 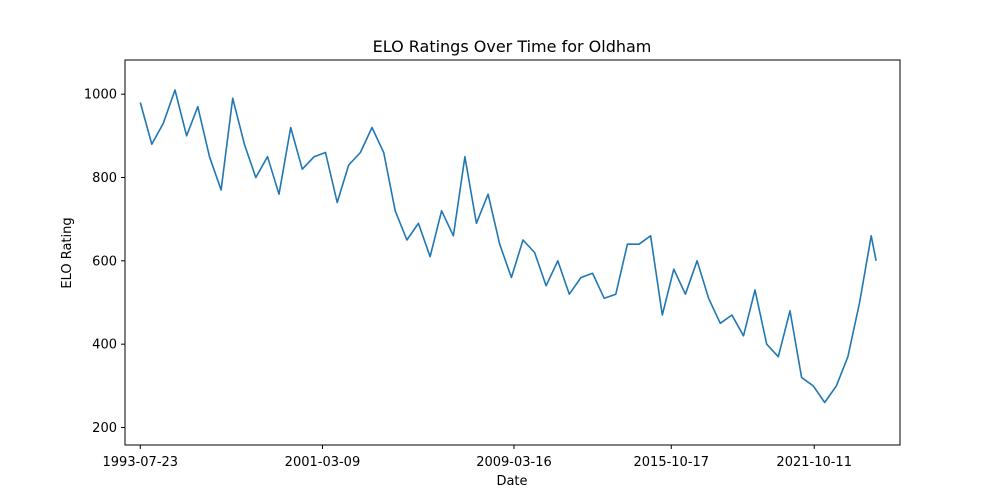 I want to click on x-tick-label: 2001-03-09, so click(x=323, y=462).